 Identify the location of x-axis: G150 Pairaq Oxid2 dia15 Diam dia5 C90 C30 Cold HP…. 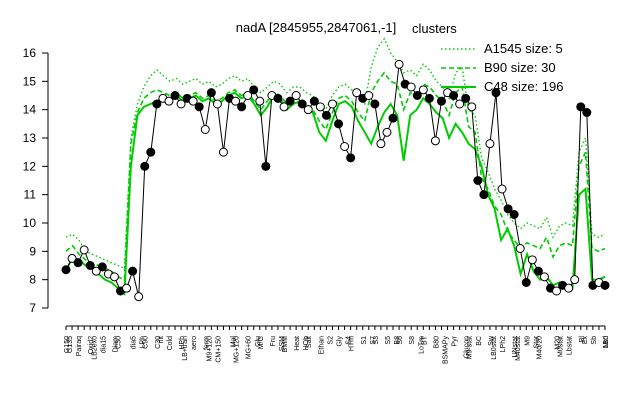
(337, 345).